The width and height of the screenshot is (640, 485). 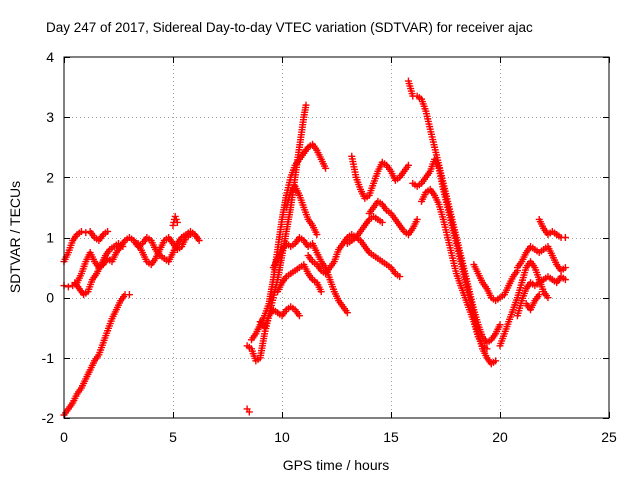 I want to click on y-tick-label: 1, so click(x=50, y=238).